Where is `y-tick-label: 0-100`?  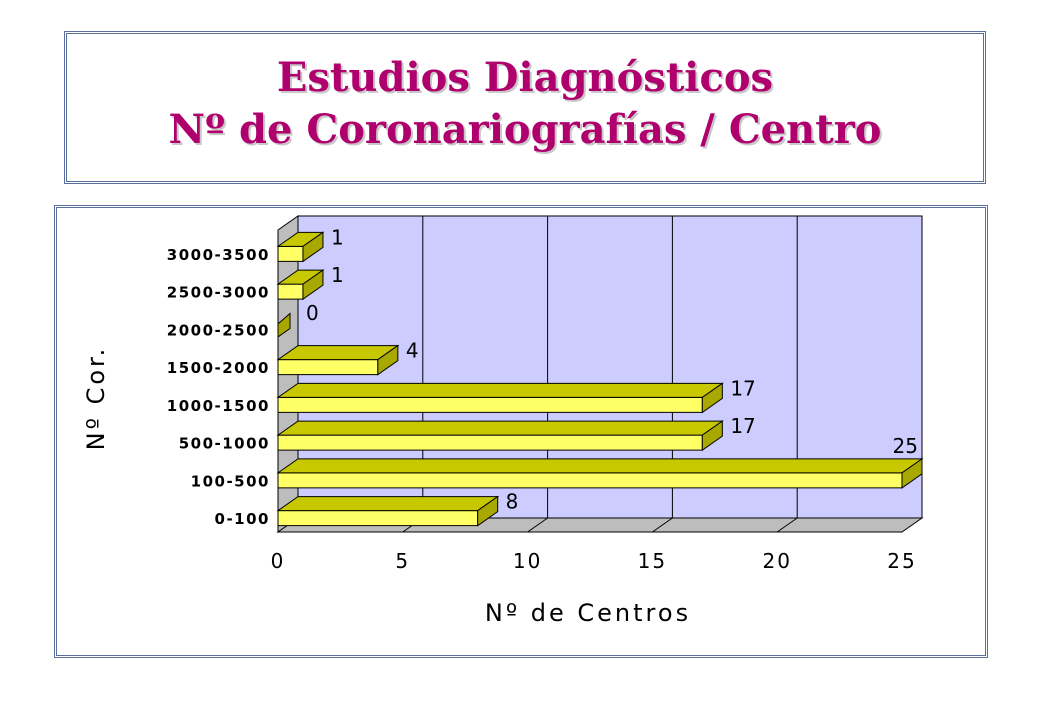 y-tick-label: 0-100 is located at coordinates (242, 519).